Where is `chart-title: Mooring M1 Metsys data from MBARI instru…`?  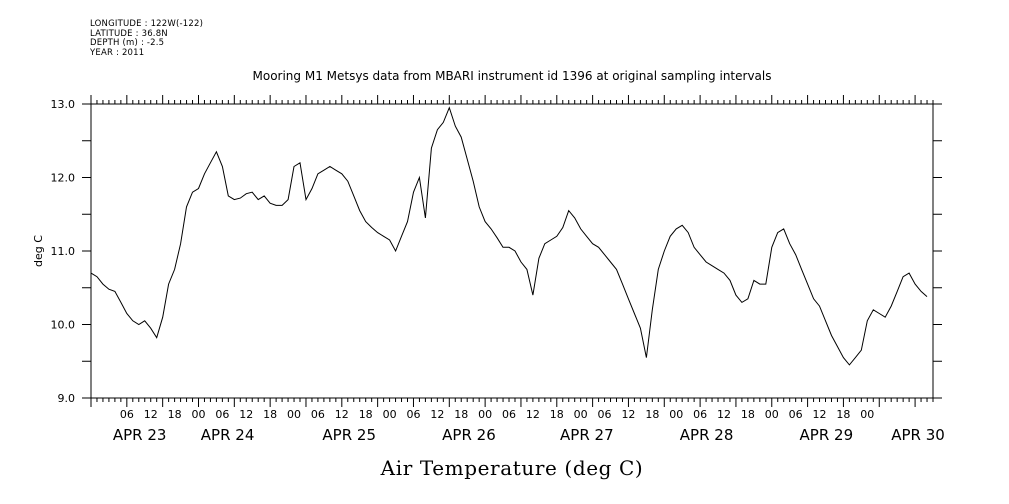 chart-title: Mooring M1 Metsys data from MBARI instru… is located at coordinates (512, 76).